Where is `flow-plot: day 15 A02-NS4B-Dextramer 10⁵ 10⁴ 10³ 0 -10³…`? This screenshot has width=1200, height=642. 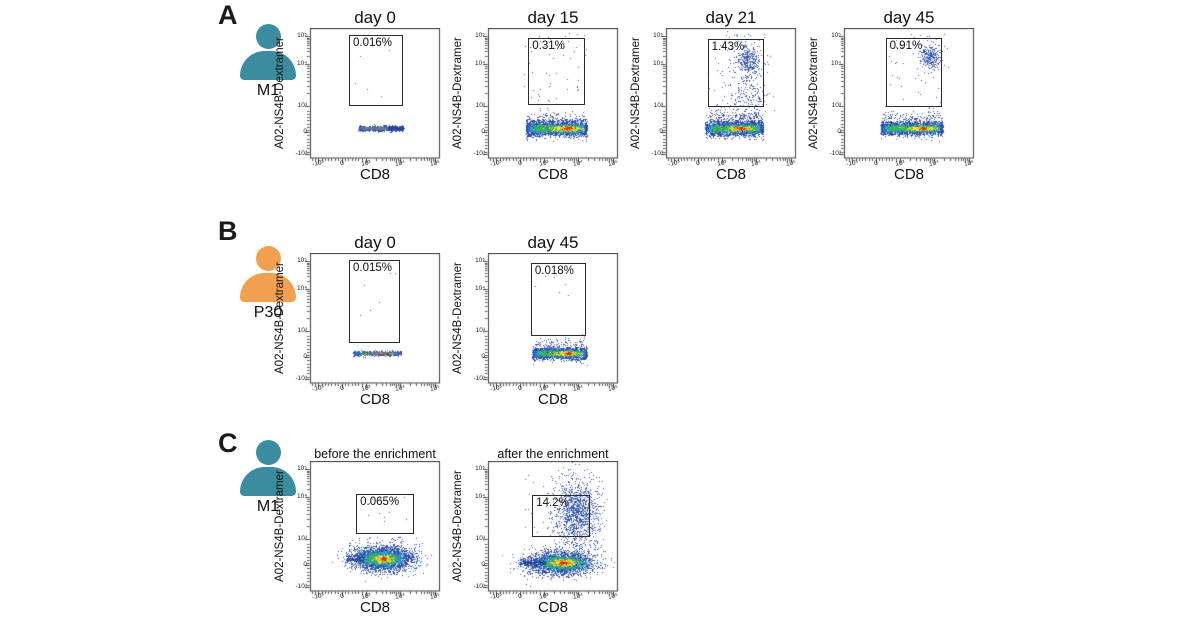 flow-plot: day 15 A02-NS4B-Dextramer 10⁵ 10⁴ 10³ 0 -10³… is located at coordinates (538, 104).